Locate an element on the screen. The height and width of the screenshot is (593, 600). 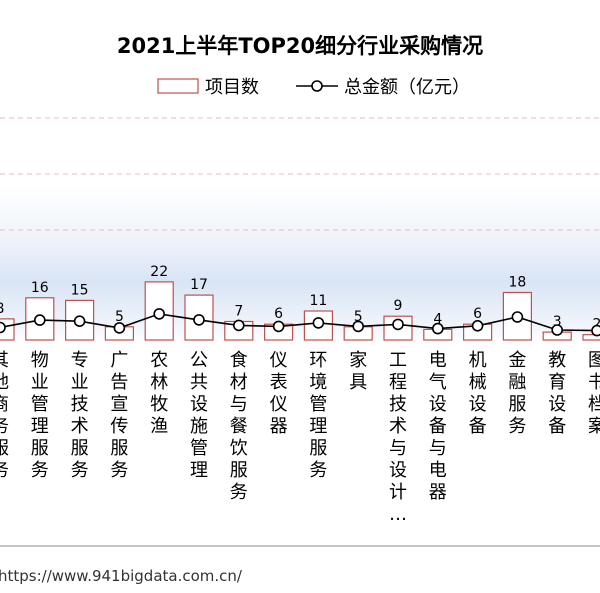
chart-title: 2021上半年TOP20细分行业采购情况 is located at coordinates (300, 46).